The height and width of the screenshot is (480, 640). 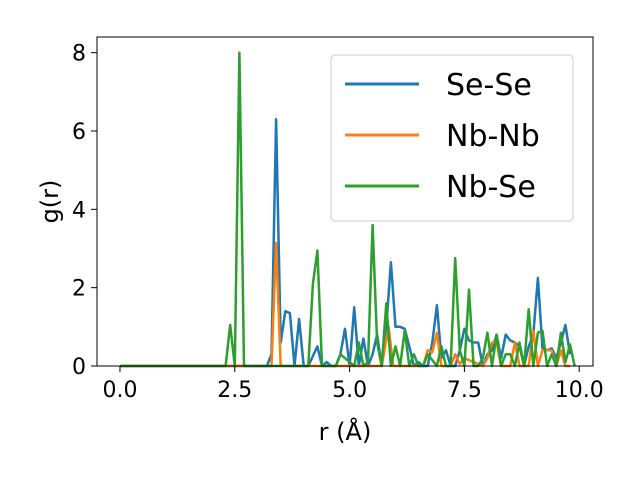 I want to click on legend-label: Nb-Nb, so click(x=493, y=136).